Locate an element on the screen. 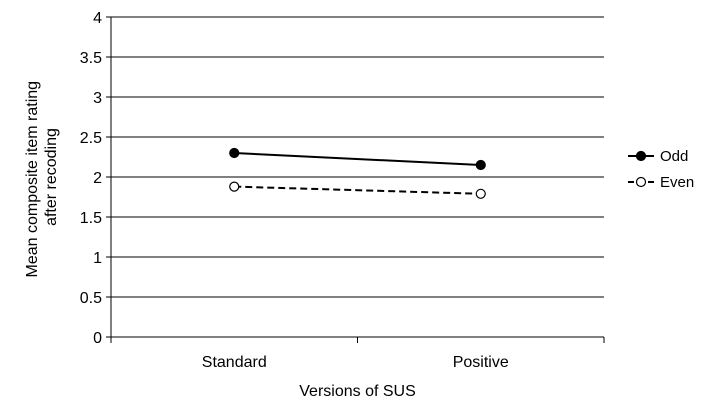 The height and width of the screenshot is (403, 711). series-layer is located at coordinates (357, 173).